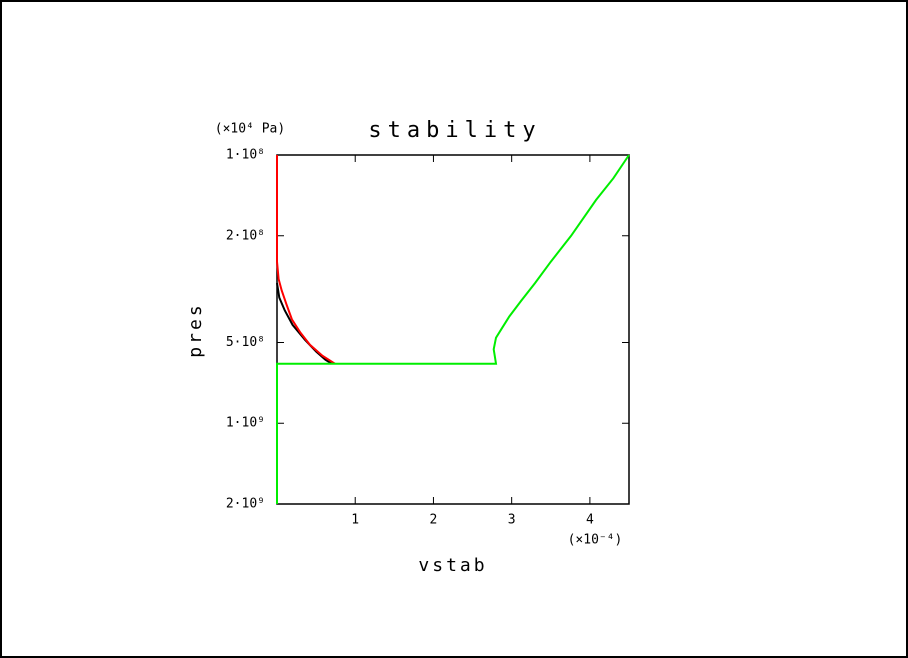 Image resolution: width=908 pixels, height=658 pixels. What do you see at coordinates (452, 565) in the screenshot?
I see `x-axis-label: vstab` at bounding box center [452, 565].